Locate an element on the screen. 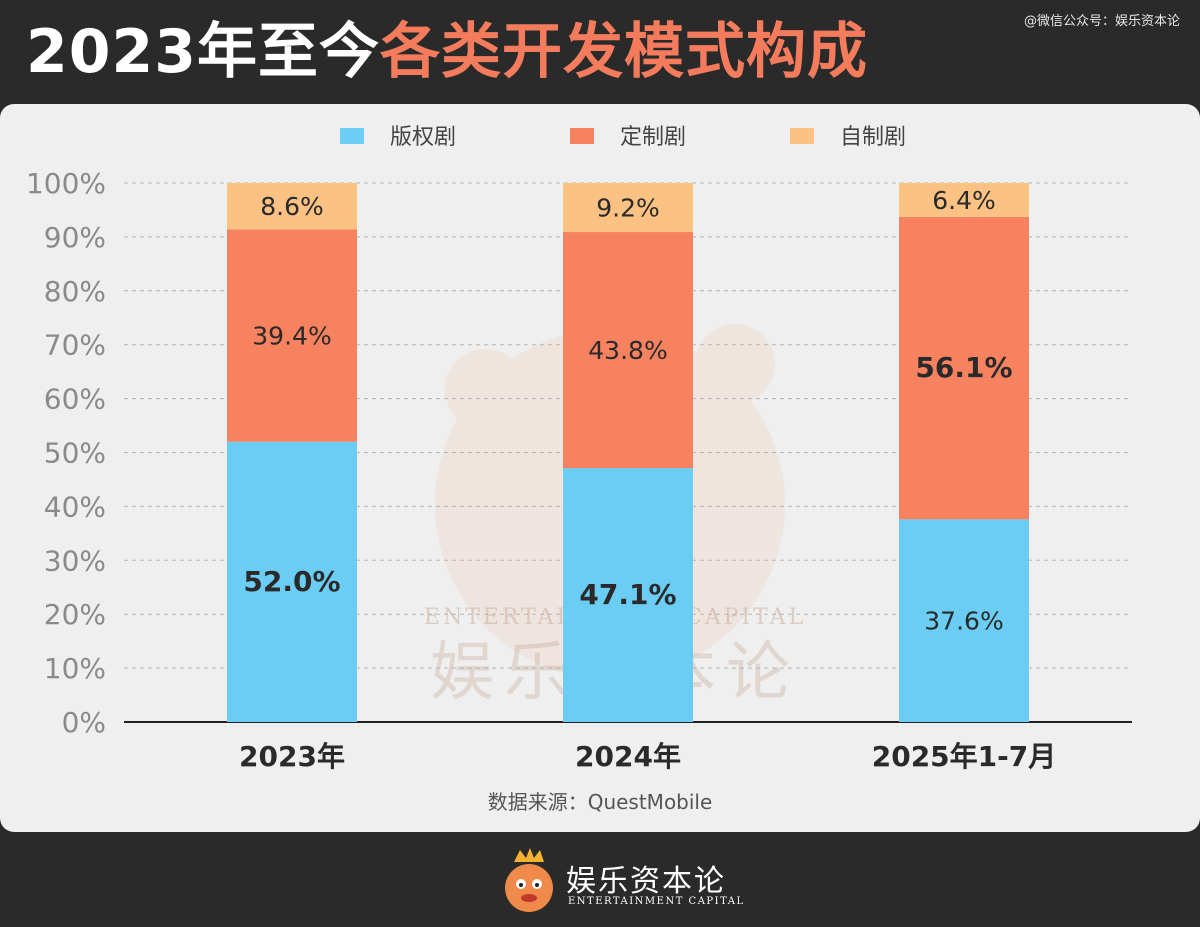 The width and height of the screenshot is (1200, 927). data-label: 6.4% is located at coordinates (964, 200).